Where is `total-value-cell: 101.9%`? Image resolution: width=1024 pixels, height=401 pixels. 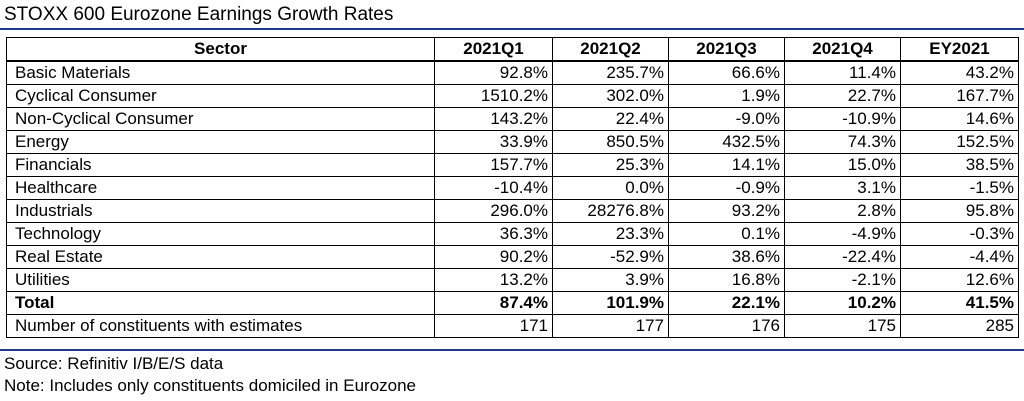 total-value-cell: 101.9% is located at coordinates (610, 303).